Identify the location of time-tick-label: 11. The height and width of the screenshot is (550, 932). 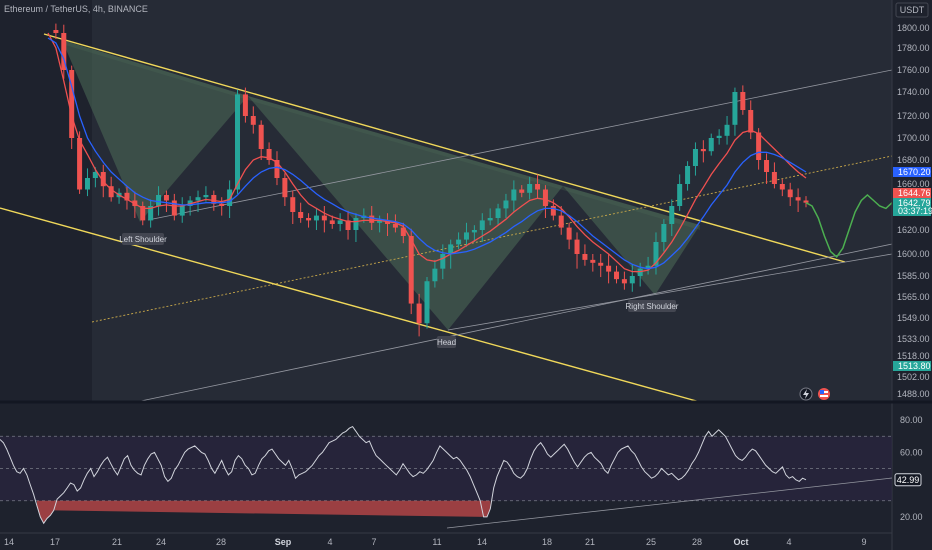
(436, 542).